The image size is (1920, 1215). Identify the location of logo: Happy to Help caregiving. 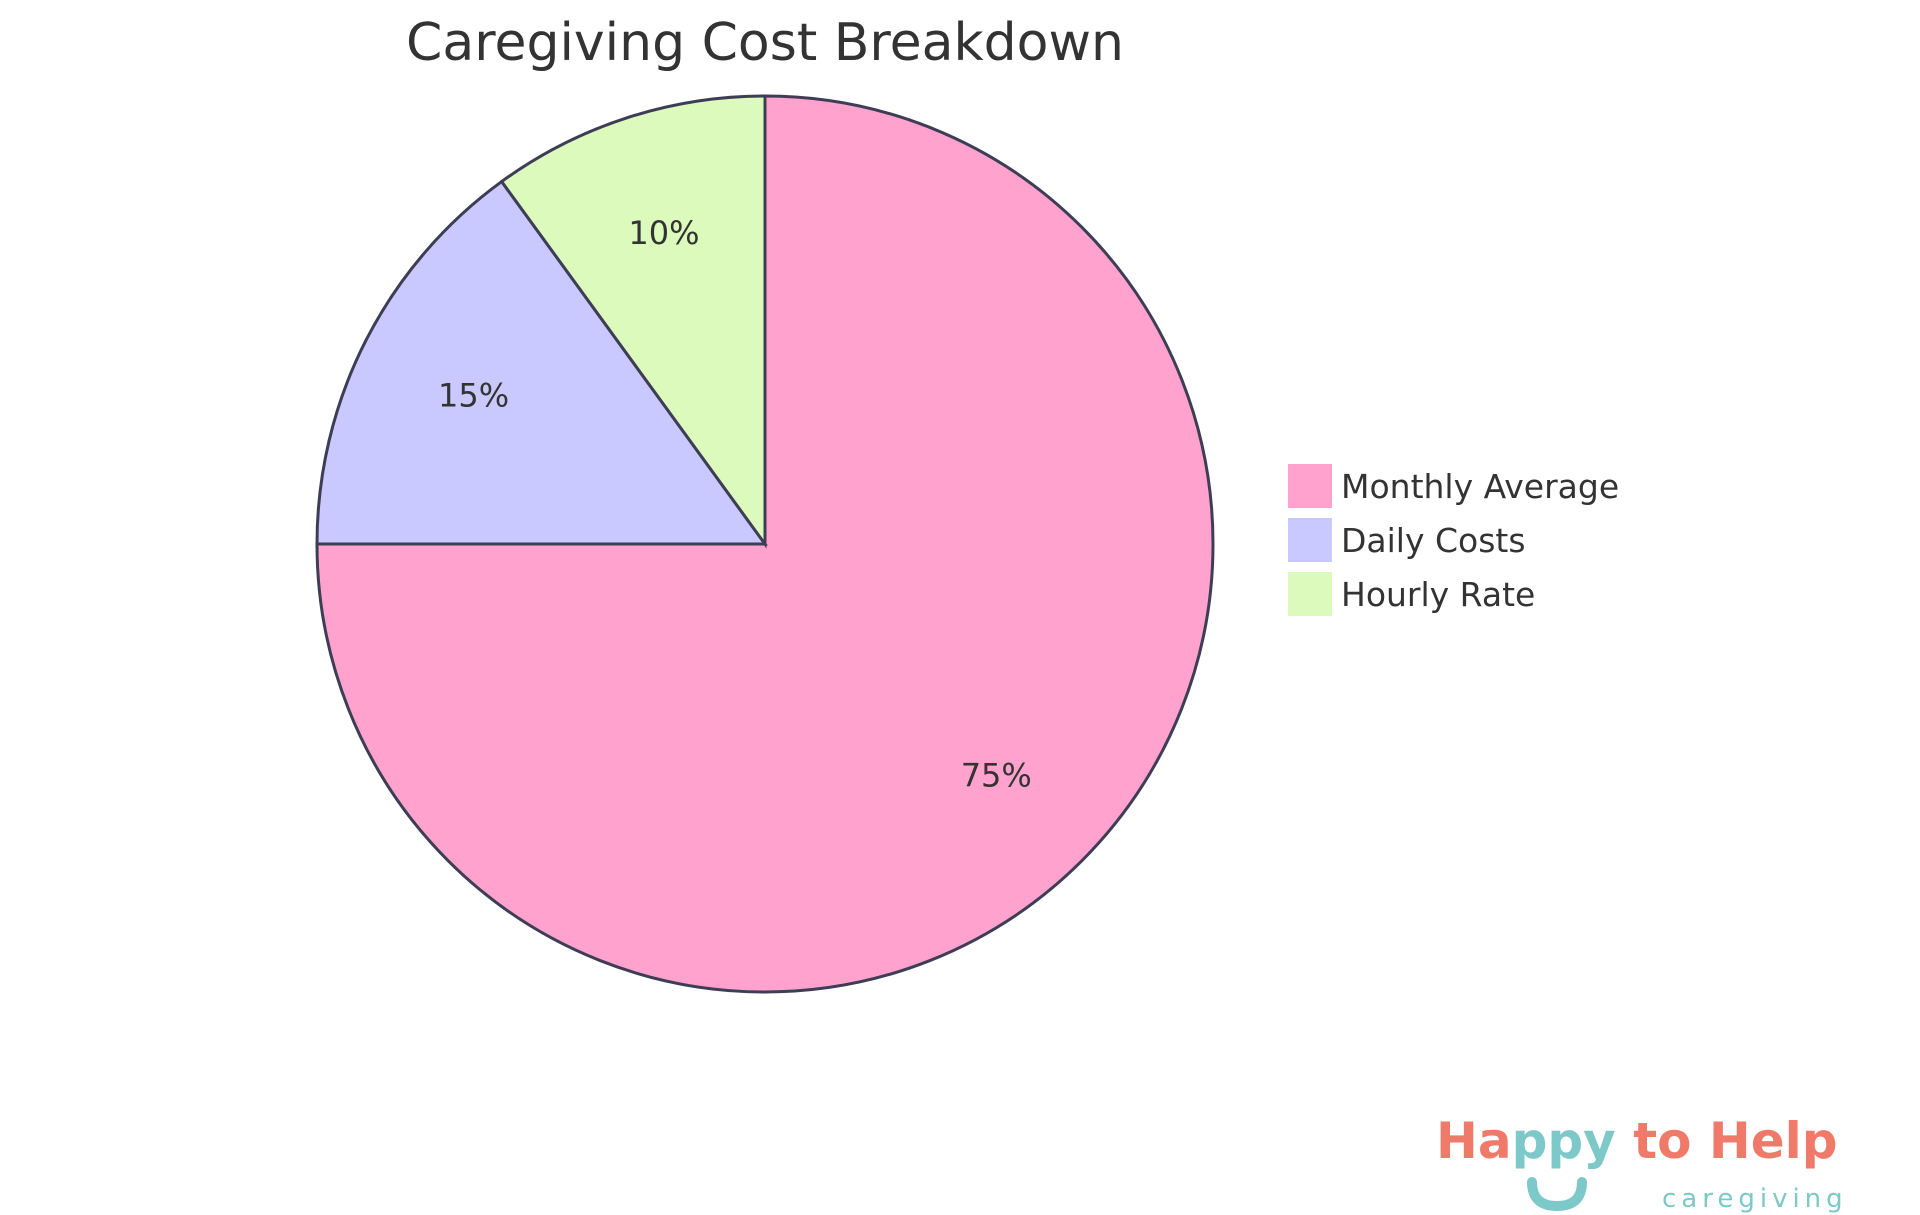
(1642, 1163).